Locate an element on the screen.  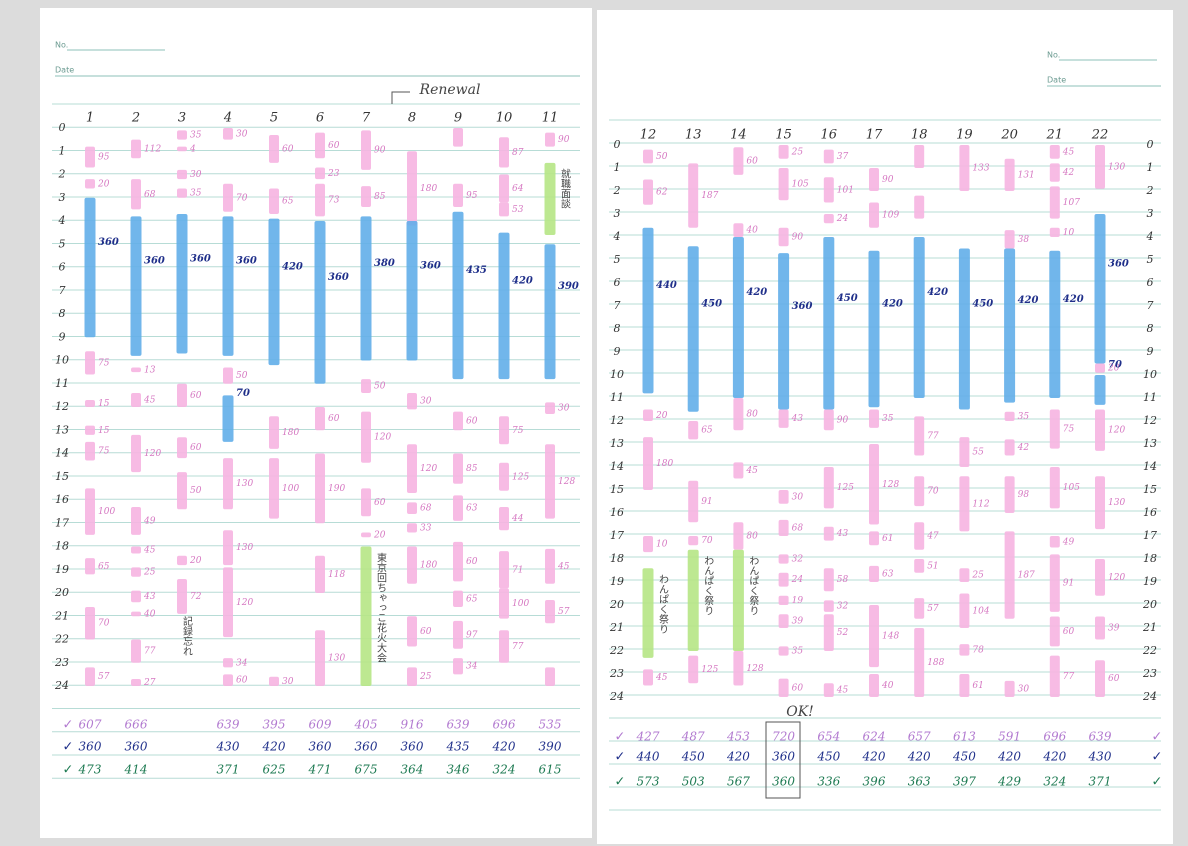
segment-label: 435 is located at coordinates (476, 270).